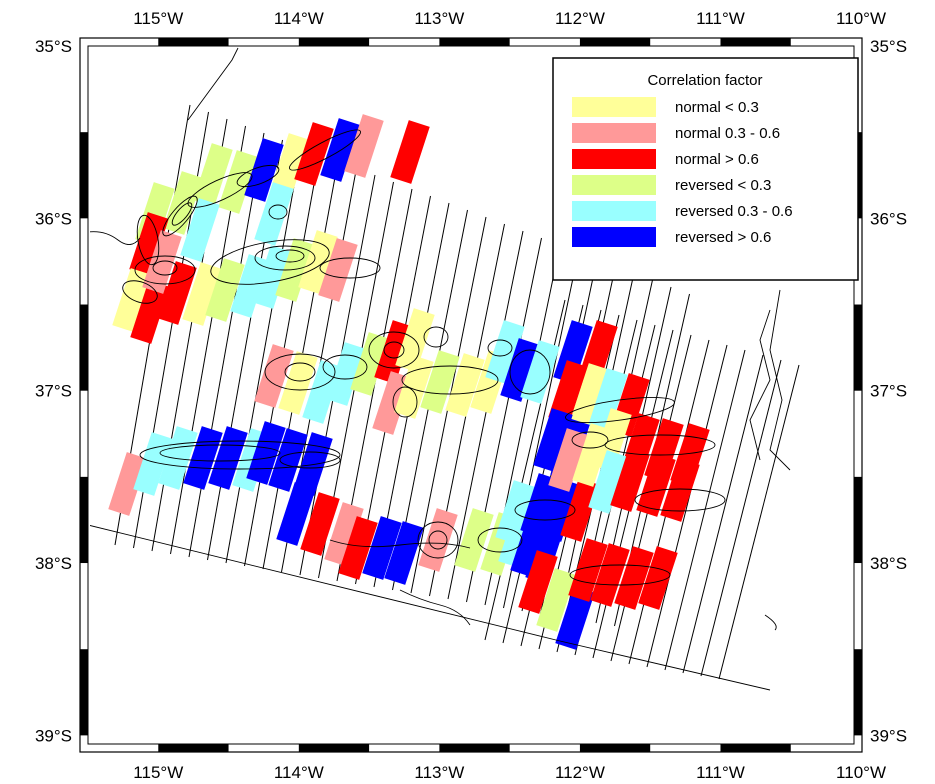 The height and width of the screenshot is (784, 935). Describe the element at coordinates (439, 18) in the screenshot. I see `lon-tick-label-top: 113°W` at that location.